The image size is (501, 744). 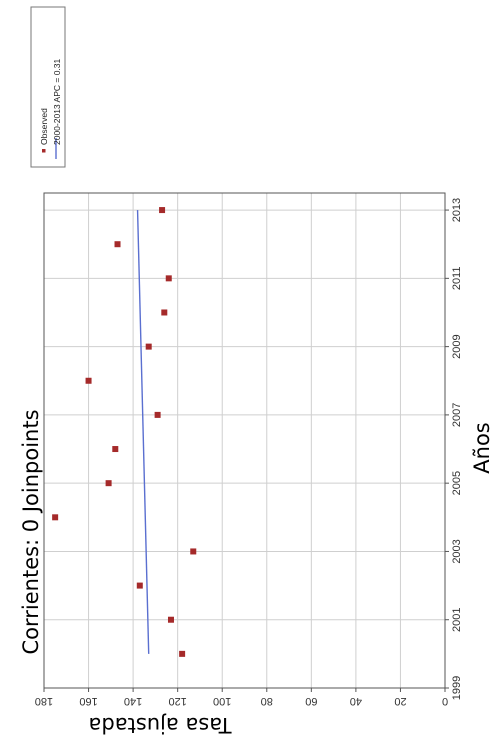 I want to click on legend-label-observed: Observed, so click(x=44, y=126).